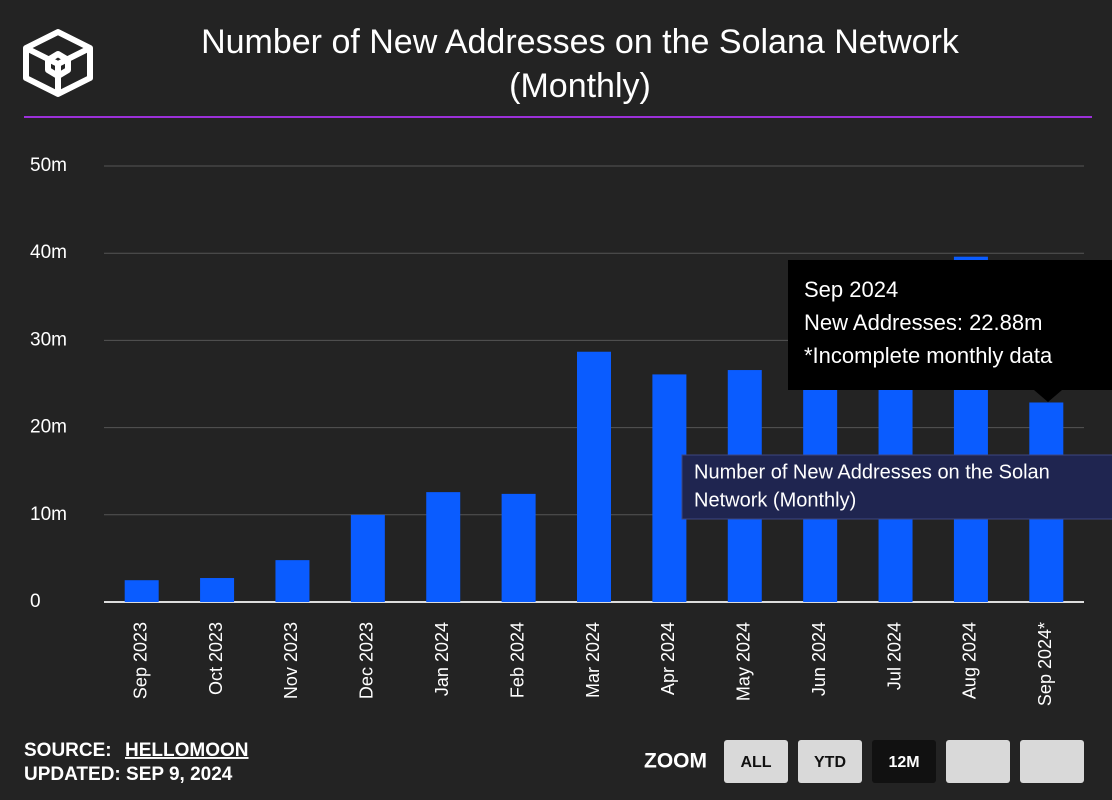 This screenshot has height=800, width=1112. What do you see at coordinates (668, 658) in the screenshot?
I see `x-tick-label: Apr 2024` at bounding box center [668, 658].